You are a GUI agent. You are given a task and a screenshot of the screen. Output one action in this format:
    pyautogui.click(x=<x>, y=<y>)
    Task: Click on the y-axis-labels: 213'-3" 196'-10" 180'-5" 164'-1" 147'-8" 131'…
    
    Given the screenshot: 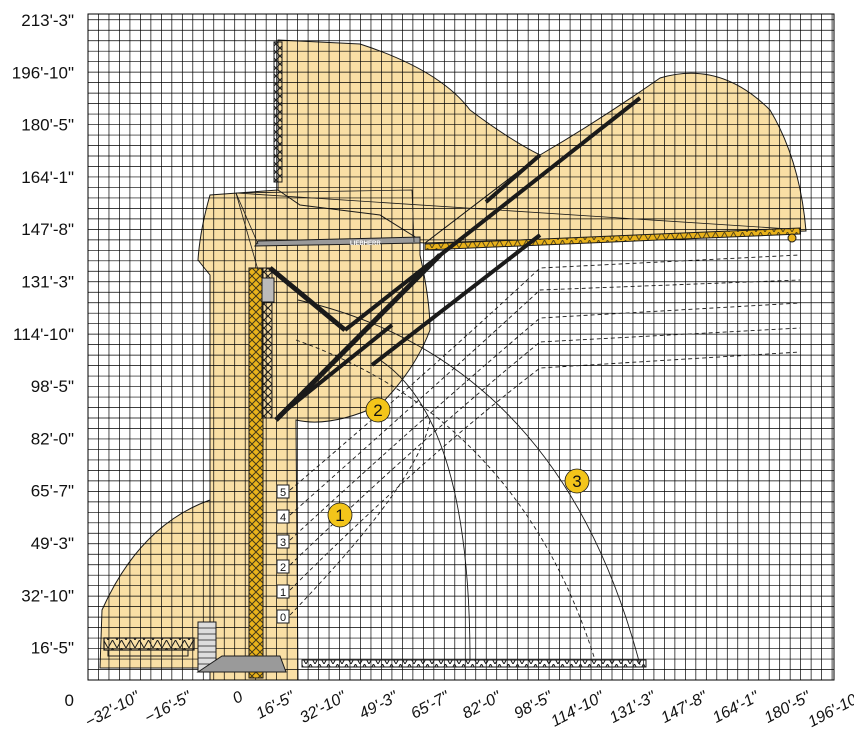 What is the action you would take?
    pyautogui.click(x=43, y=360)
    